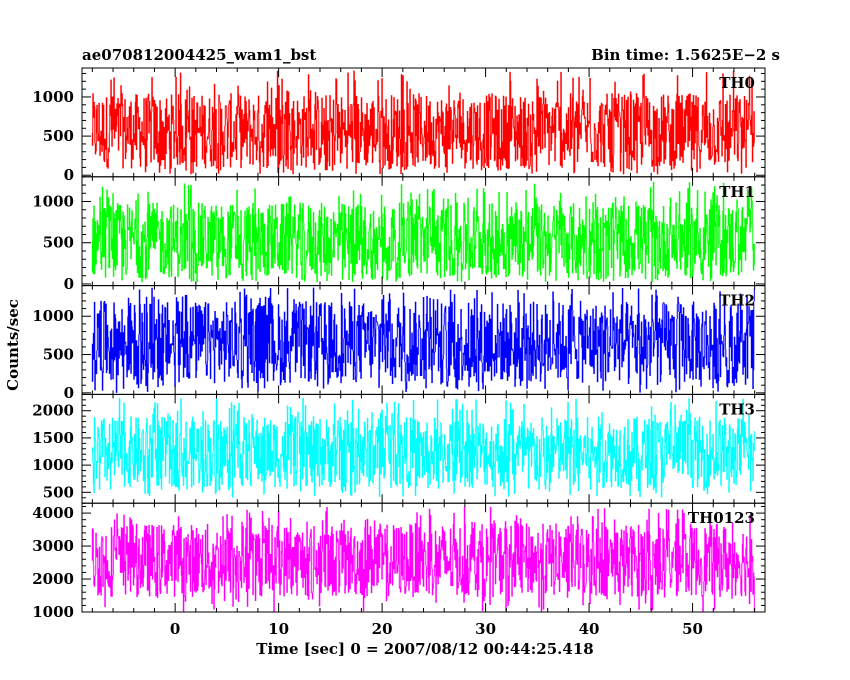 The image size is (850, 680). What do you see at coordinates (485, 629) in the screenshot?
I see `x-tick-label: 30` at bounding box center [485, 629].